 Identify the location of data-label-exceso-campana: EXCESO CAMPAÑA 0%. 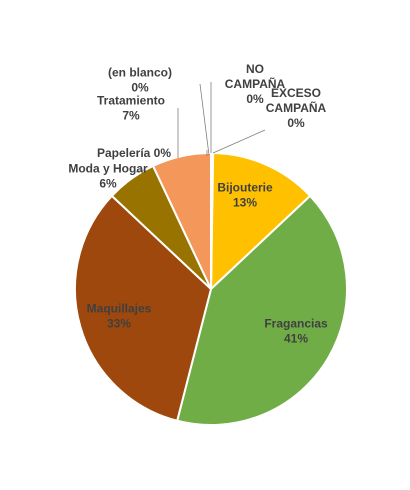
(296, 108).